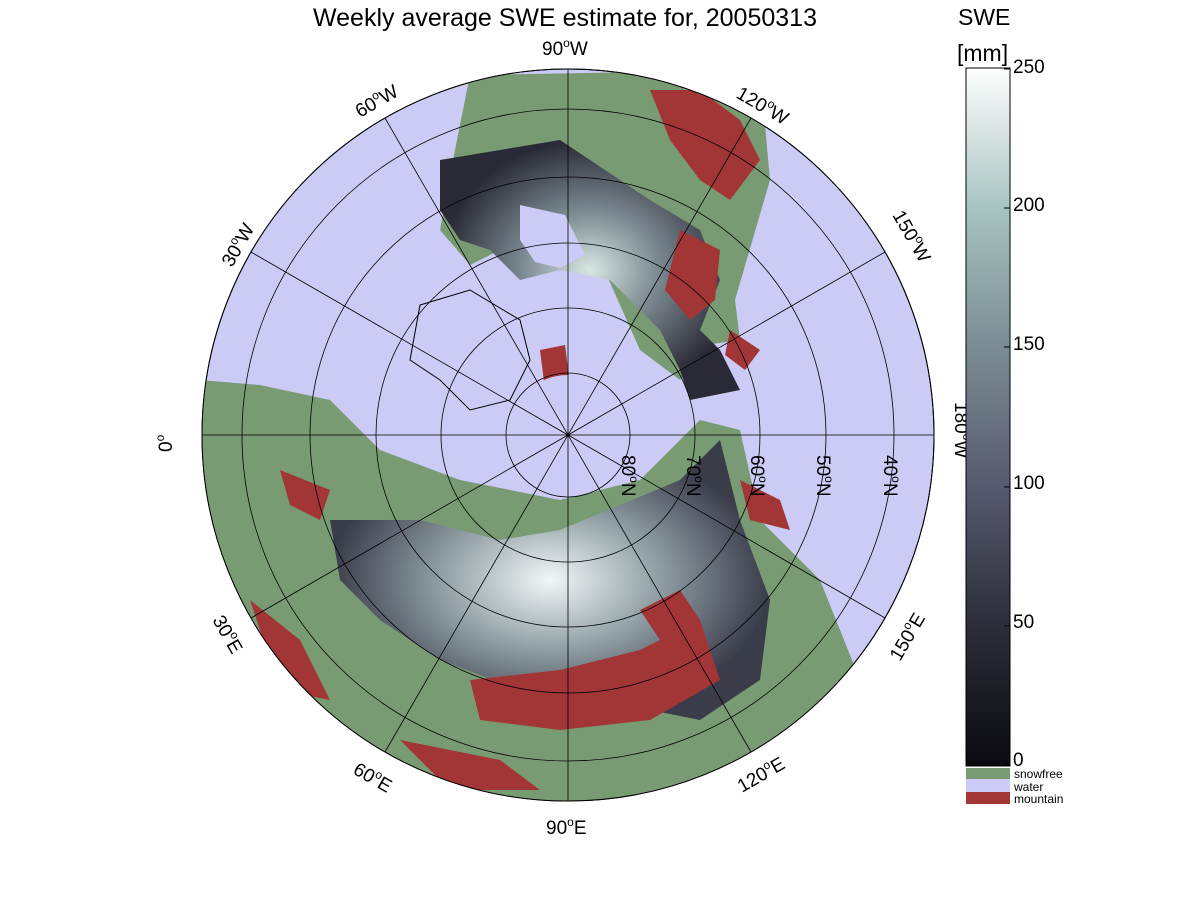 Image resolution: width=1200 pixels, height=900 pixels. Describe the element at coordinates (1029, 67) in the screenshot. I see `colorbar-tick-250: 250` at that location.